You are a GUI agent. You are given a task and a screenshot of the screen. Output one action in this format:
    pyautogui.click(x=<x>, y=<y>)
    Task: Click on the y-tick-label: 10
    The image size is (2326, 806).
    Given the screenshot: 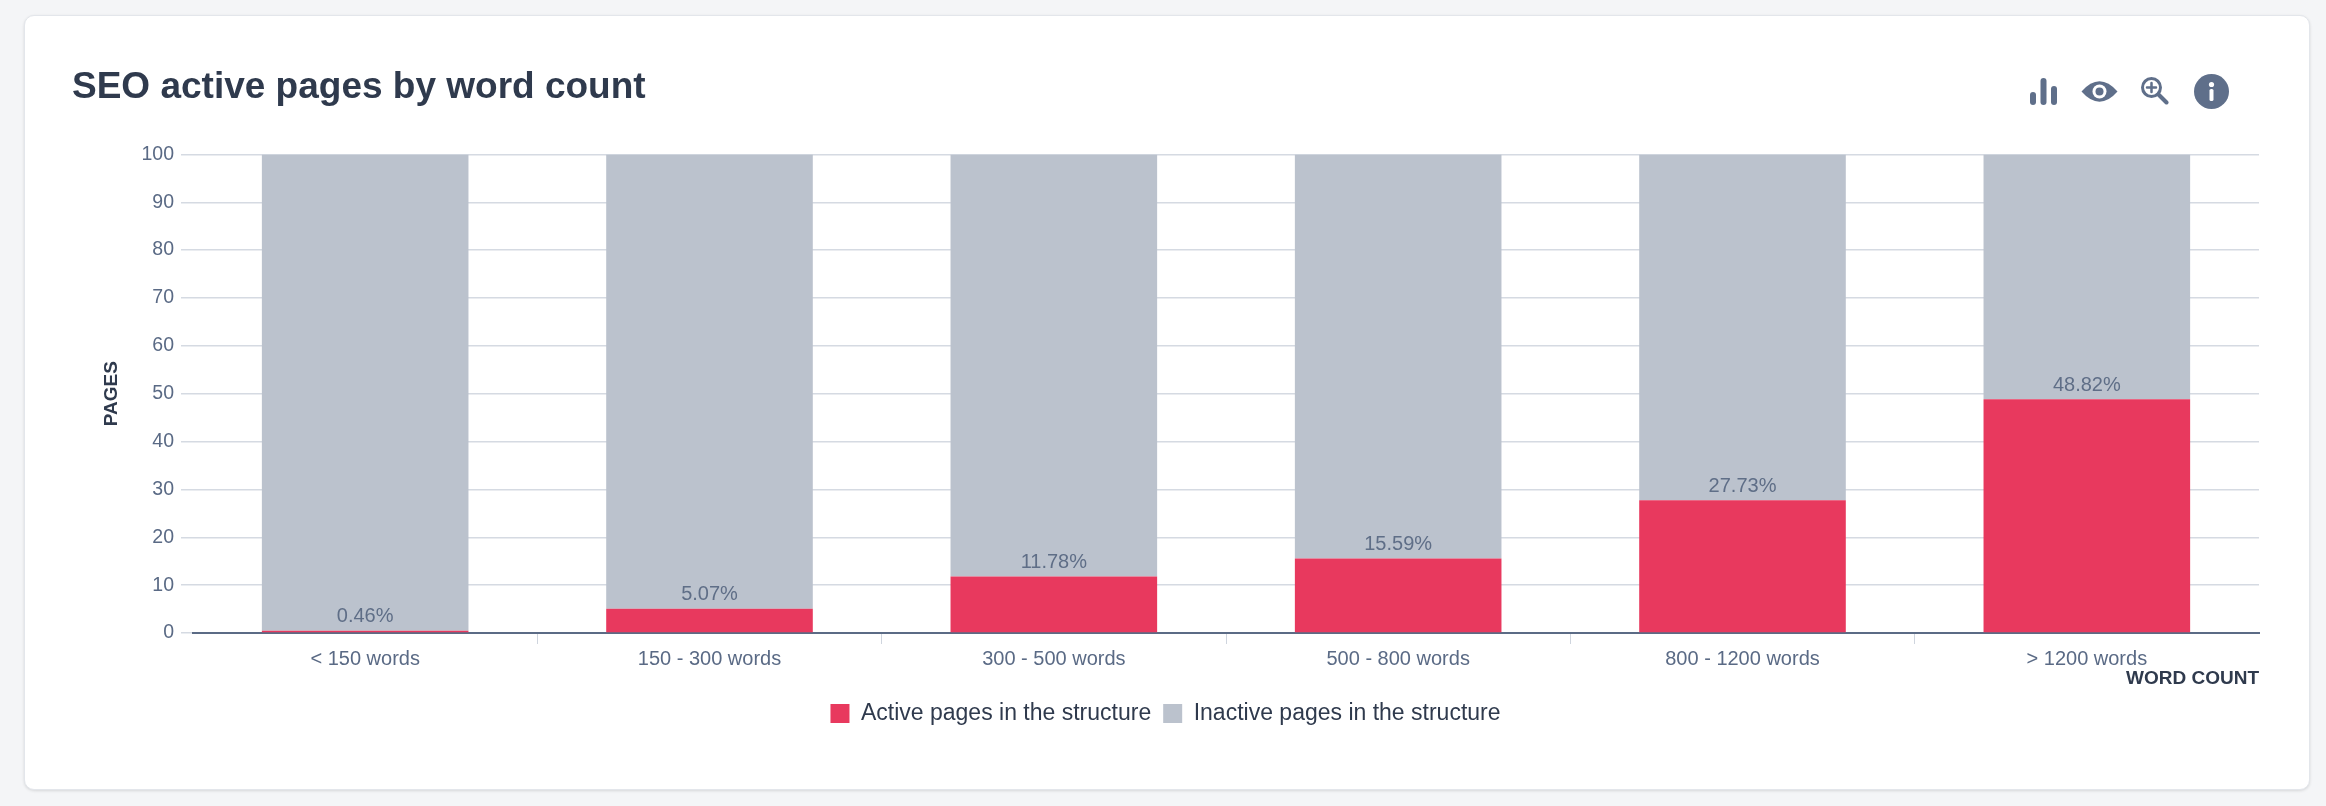 What is the action you would take?
    pyautogui.click(x=163, y=583)
    